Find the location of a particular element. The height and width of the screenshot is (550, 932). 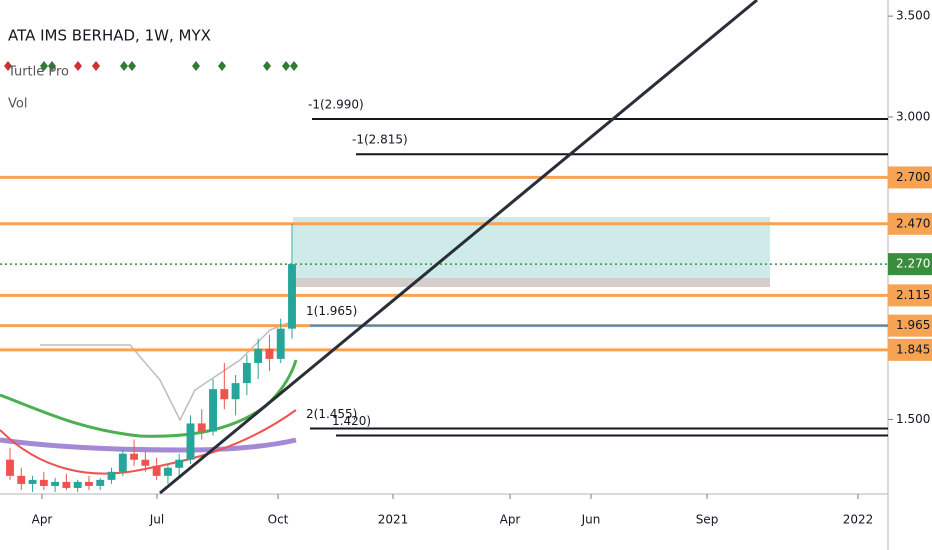

y-tick-label: 1.500 is located at coordinates (913, 419).